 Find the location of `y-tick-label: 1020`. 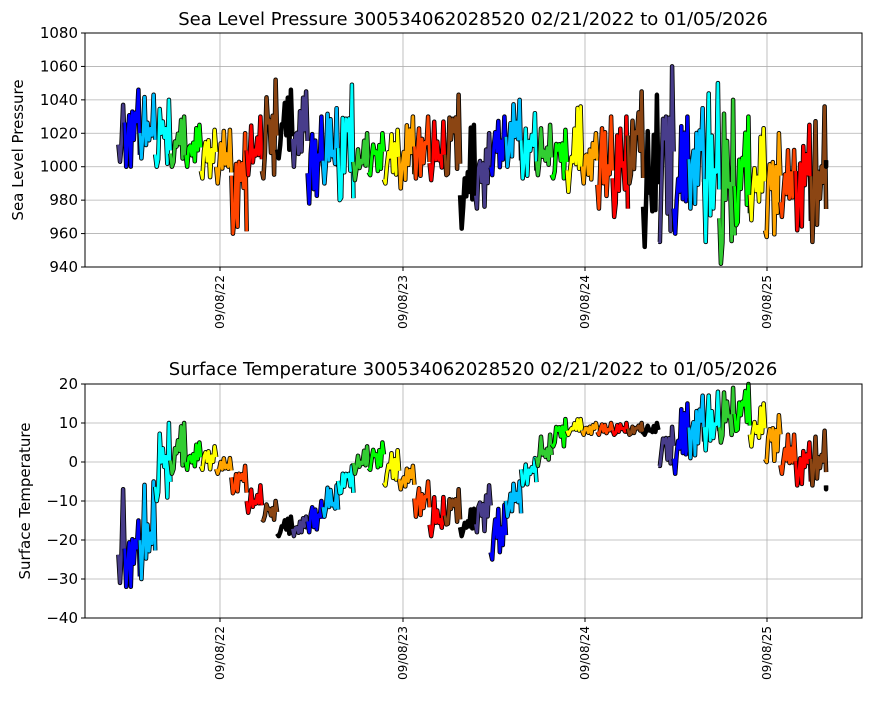

y-tick-label: 1020 is located at coordinates (59, 133).